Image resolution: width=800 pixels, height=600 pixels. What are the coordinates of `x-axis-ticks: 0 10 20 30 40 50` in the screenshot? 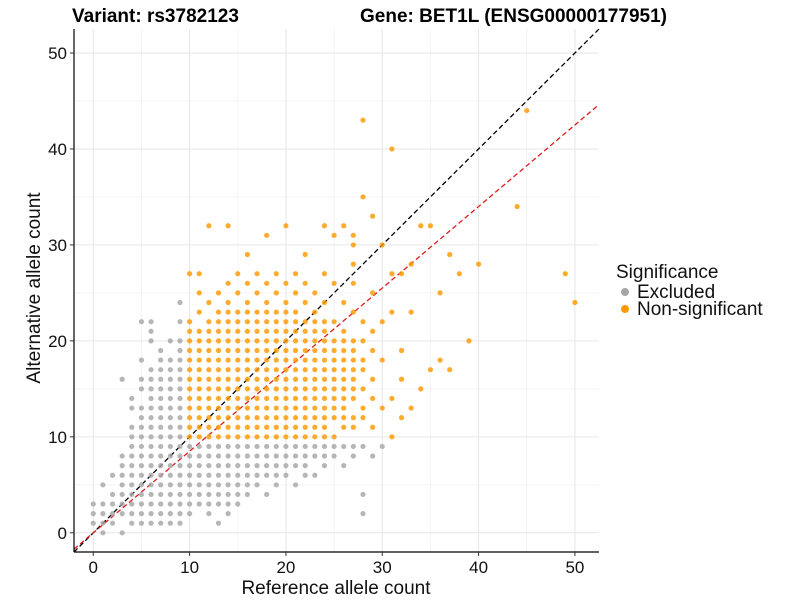 It's located at (336, 564).